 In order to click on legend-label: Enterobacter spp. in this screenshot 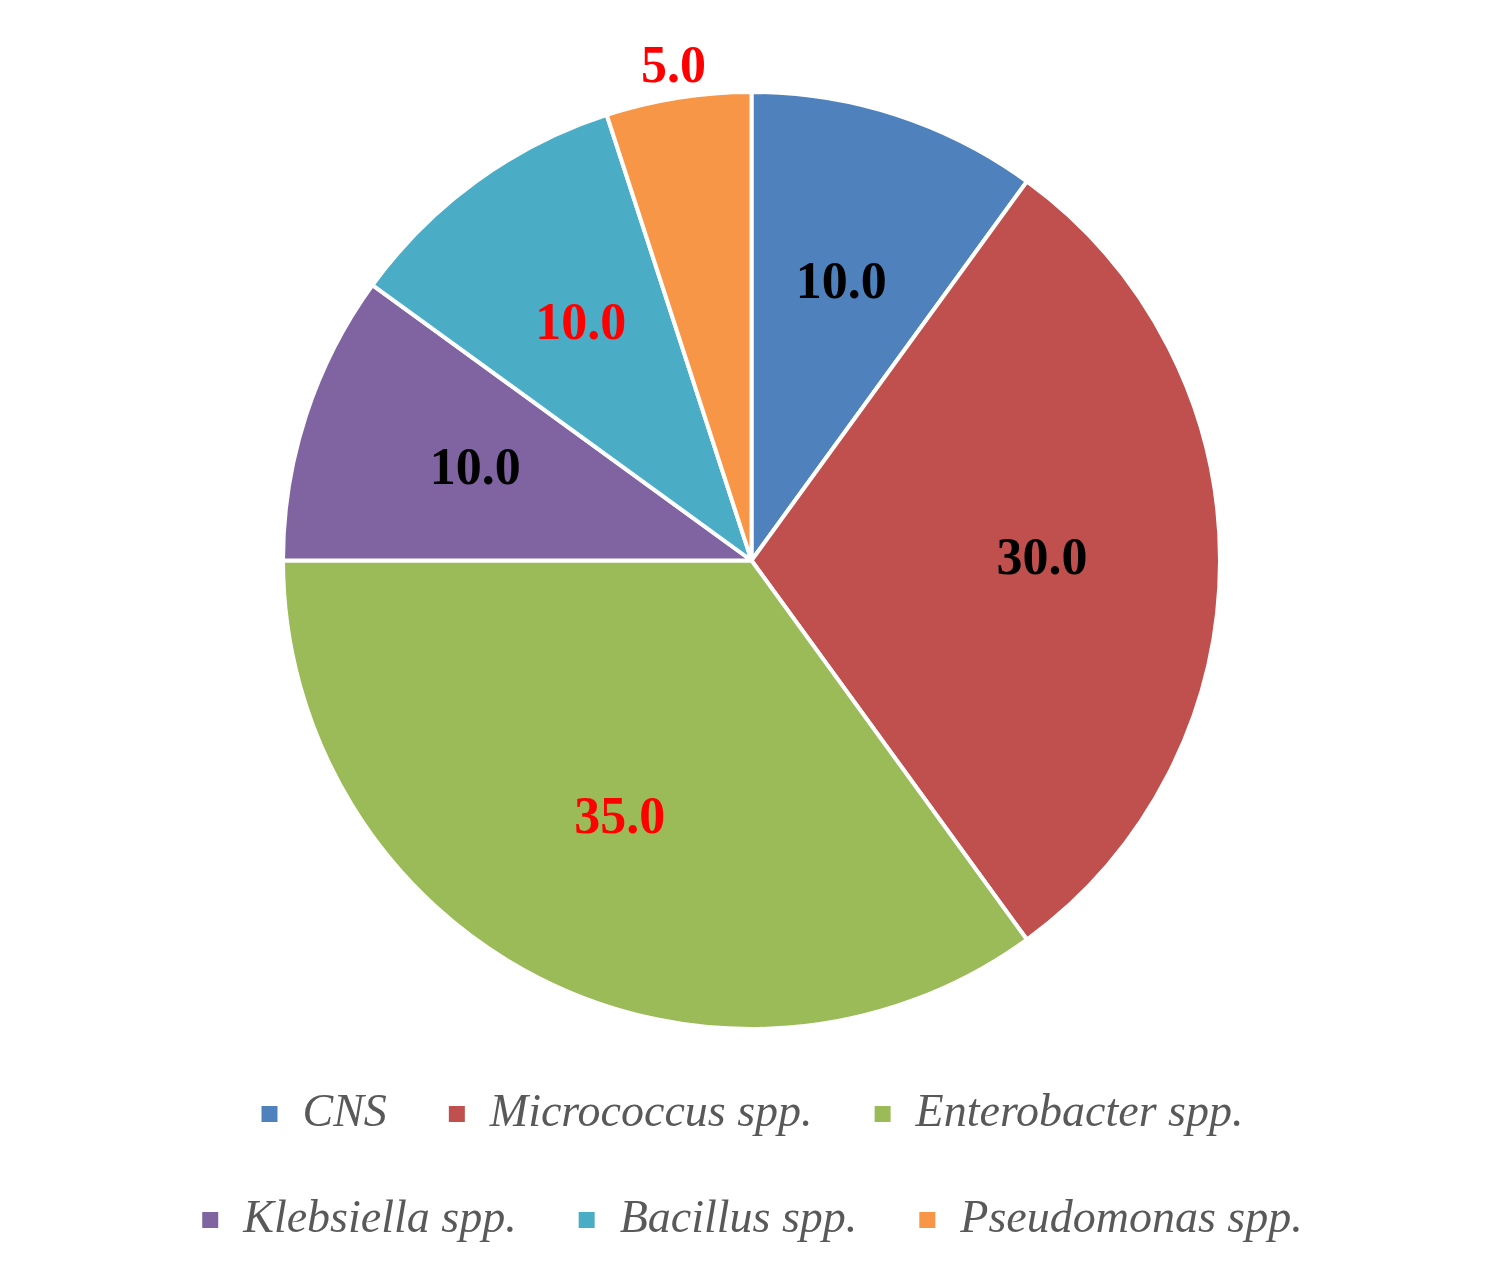, I will do `click(1079, 1111)`.